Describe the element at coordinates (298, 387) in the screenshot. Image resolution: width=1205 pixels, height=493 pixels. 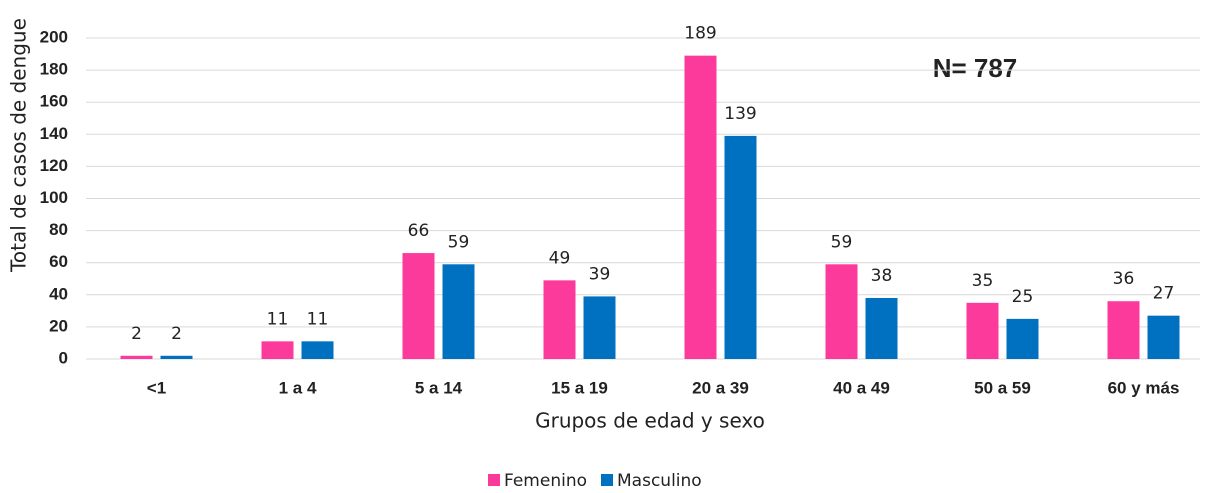
I see `x-tick-label: 1 a 4` at that location.